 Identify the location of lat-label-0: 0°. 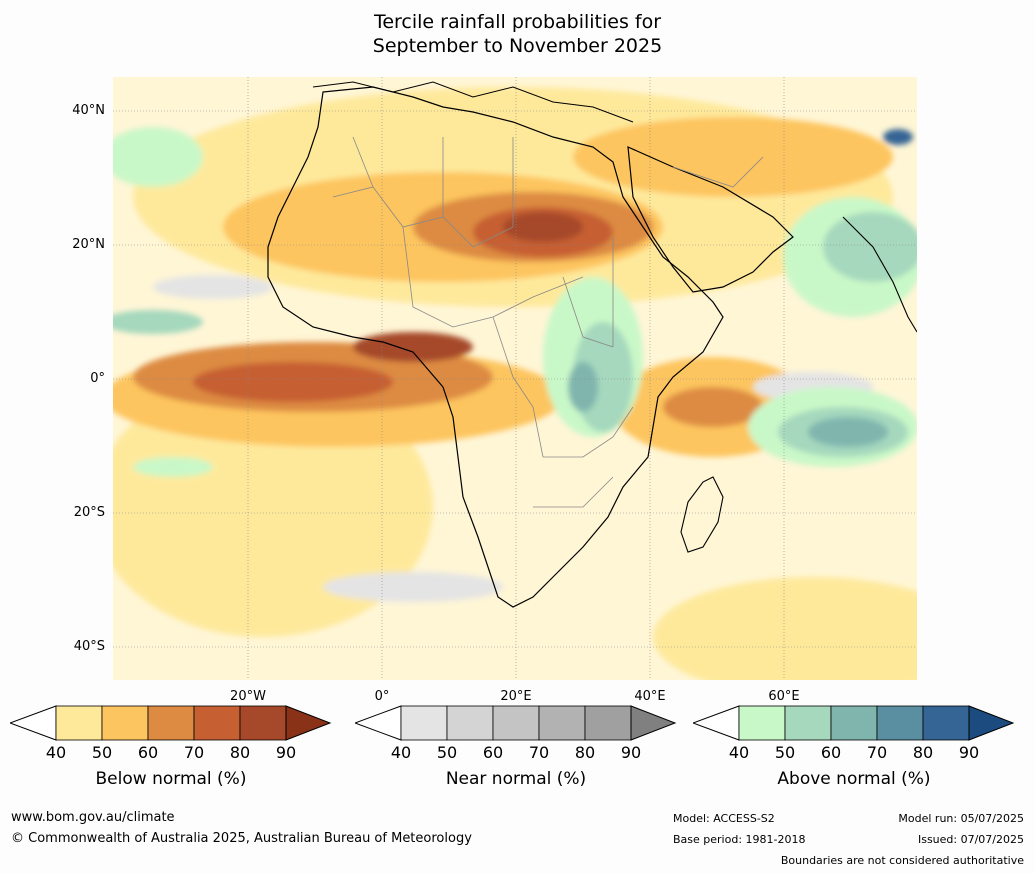
(97, 378).